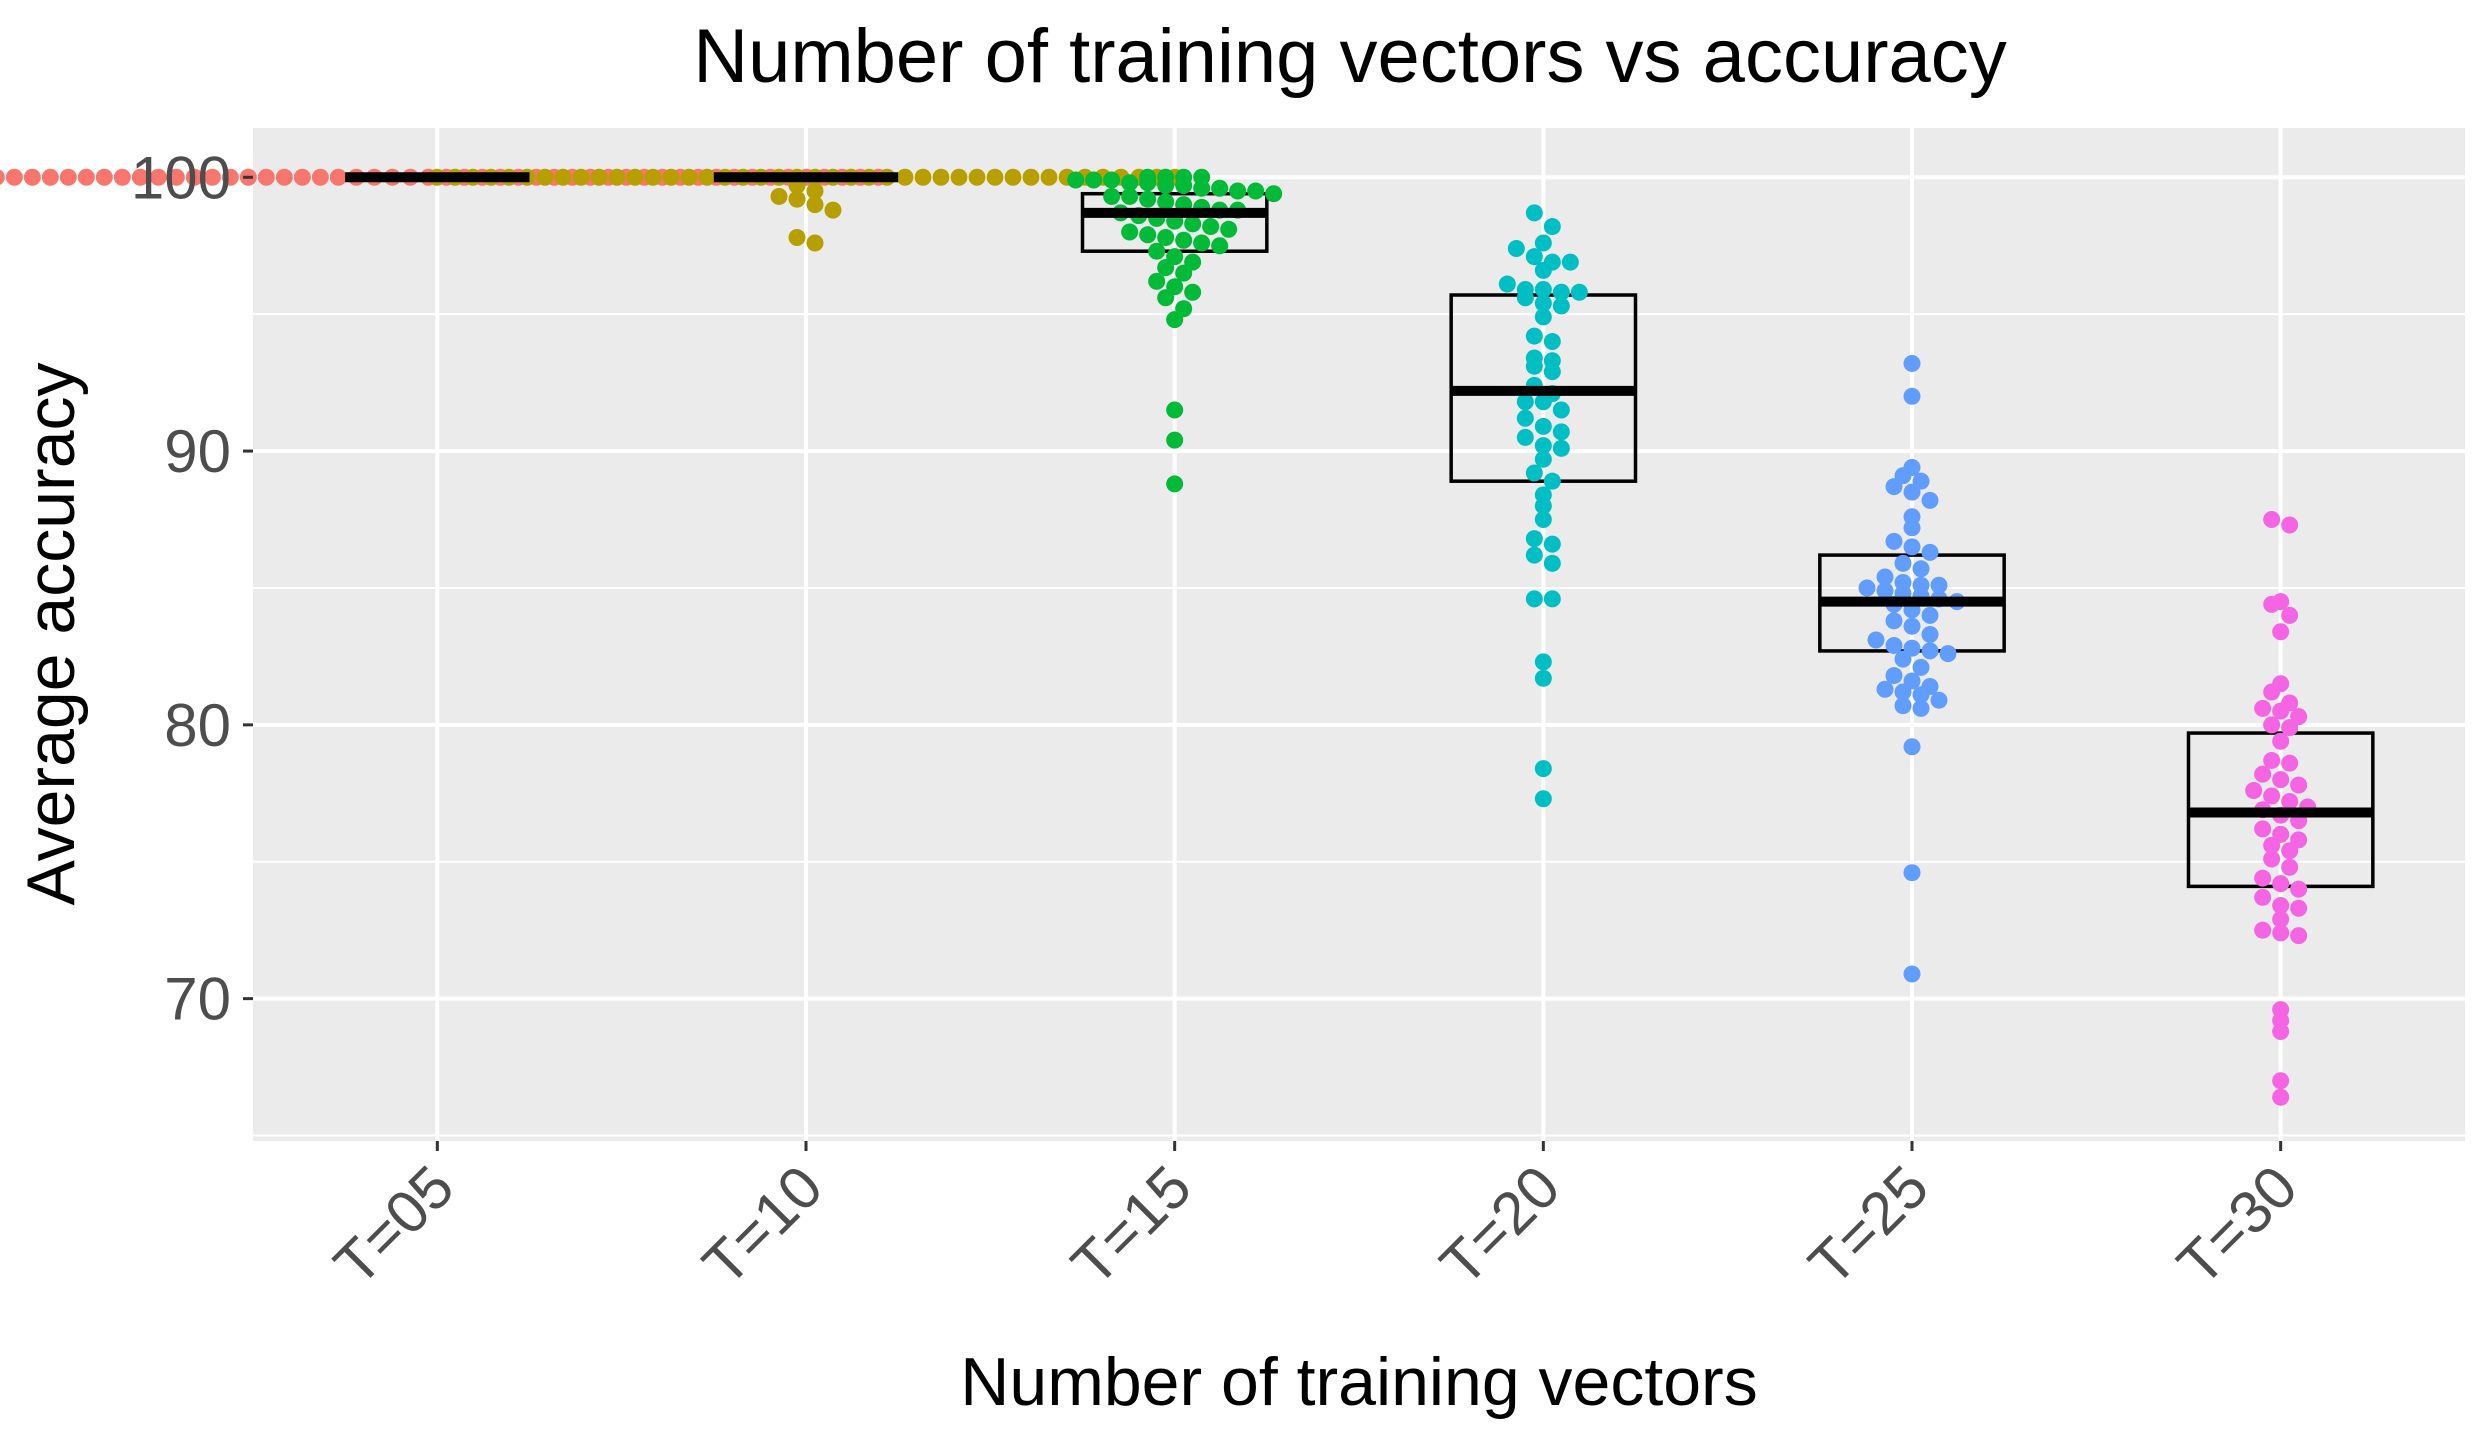  Describe the element at coordinates (1315, 1219) in the screenshot. I see `x-axis: T=05 T=10 T=15 T=20 T=25 T=30` at that location.